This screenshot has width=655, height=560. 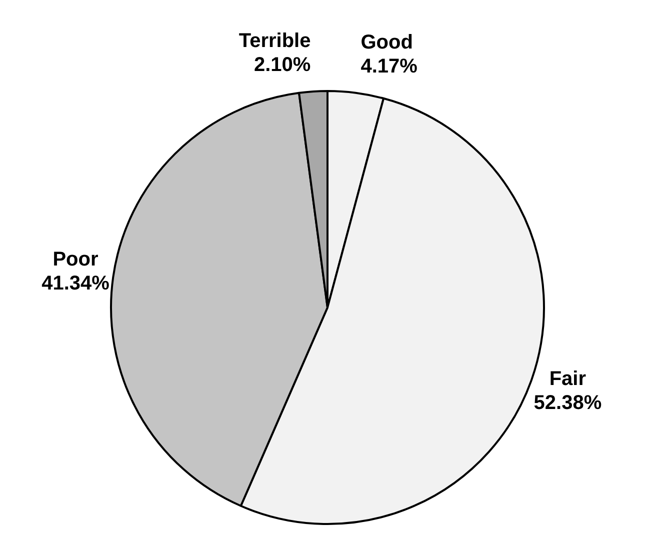 What do you see at coordinates (76, 283) in the screenshot?
I see `data-label: 41.34%` at bounding box center [76, 283].